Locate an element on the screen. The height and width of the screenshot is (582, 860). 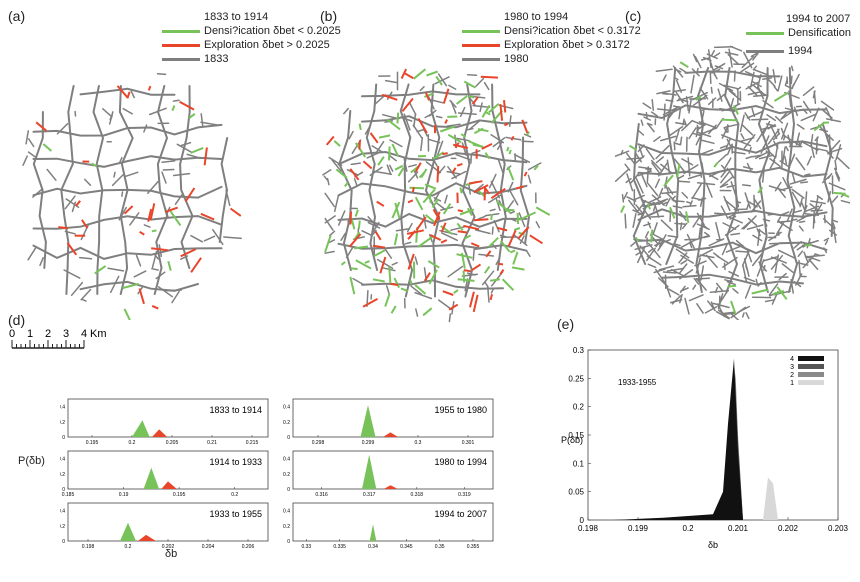
x-tick-label: 0.345 is located at coordinates (406, 547).